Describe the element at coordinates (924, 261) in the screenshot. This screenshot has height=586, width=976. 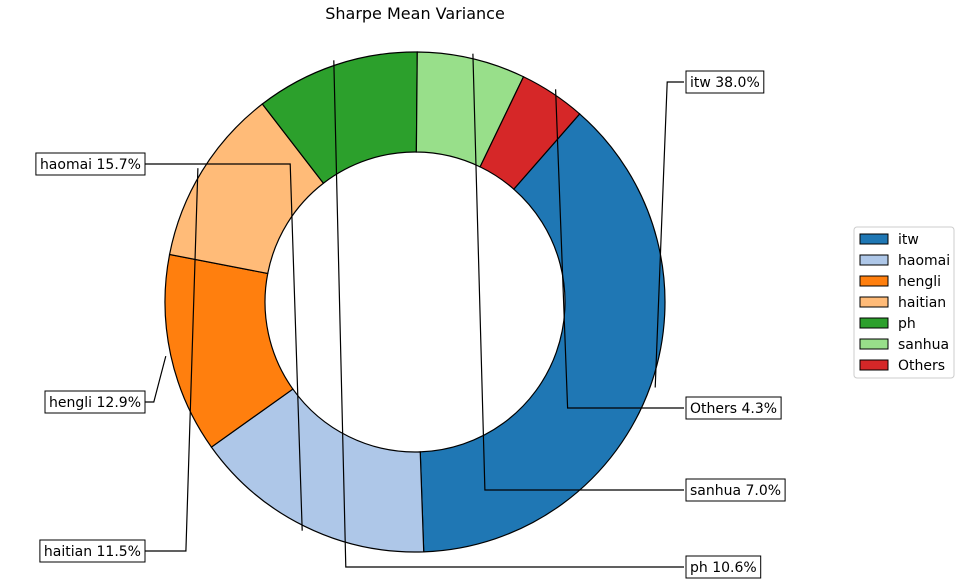
I see `legend-label: haomai` at that location.